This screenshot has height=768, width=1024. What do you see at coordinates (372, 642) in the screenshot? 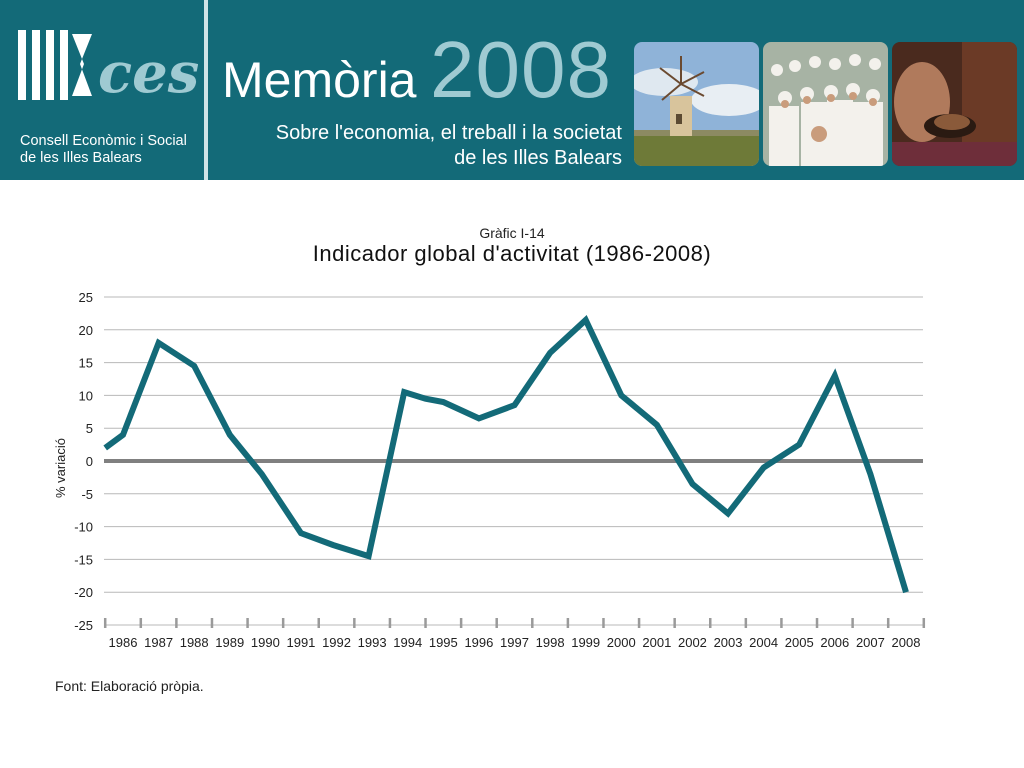
I see `x-tick-label: 1993` at bounding box center [372, 642].